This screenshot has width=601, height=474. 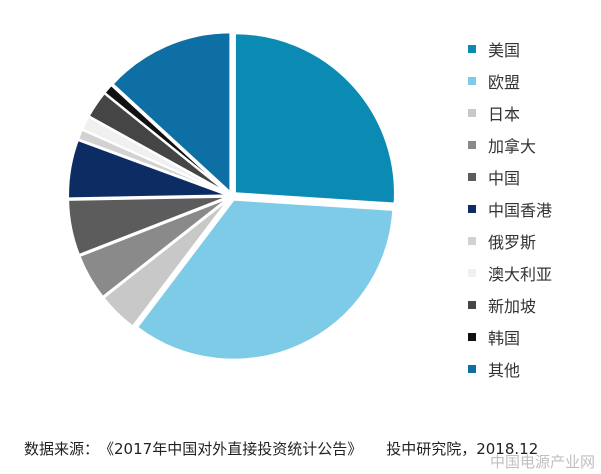 I want to click on legend-item: 欧盟, so click(x=510, y=81).